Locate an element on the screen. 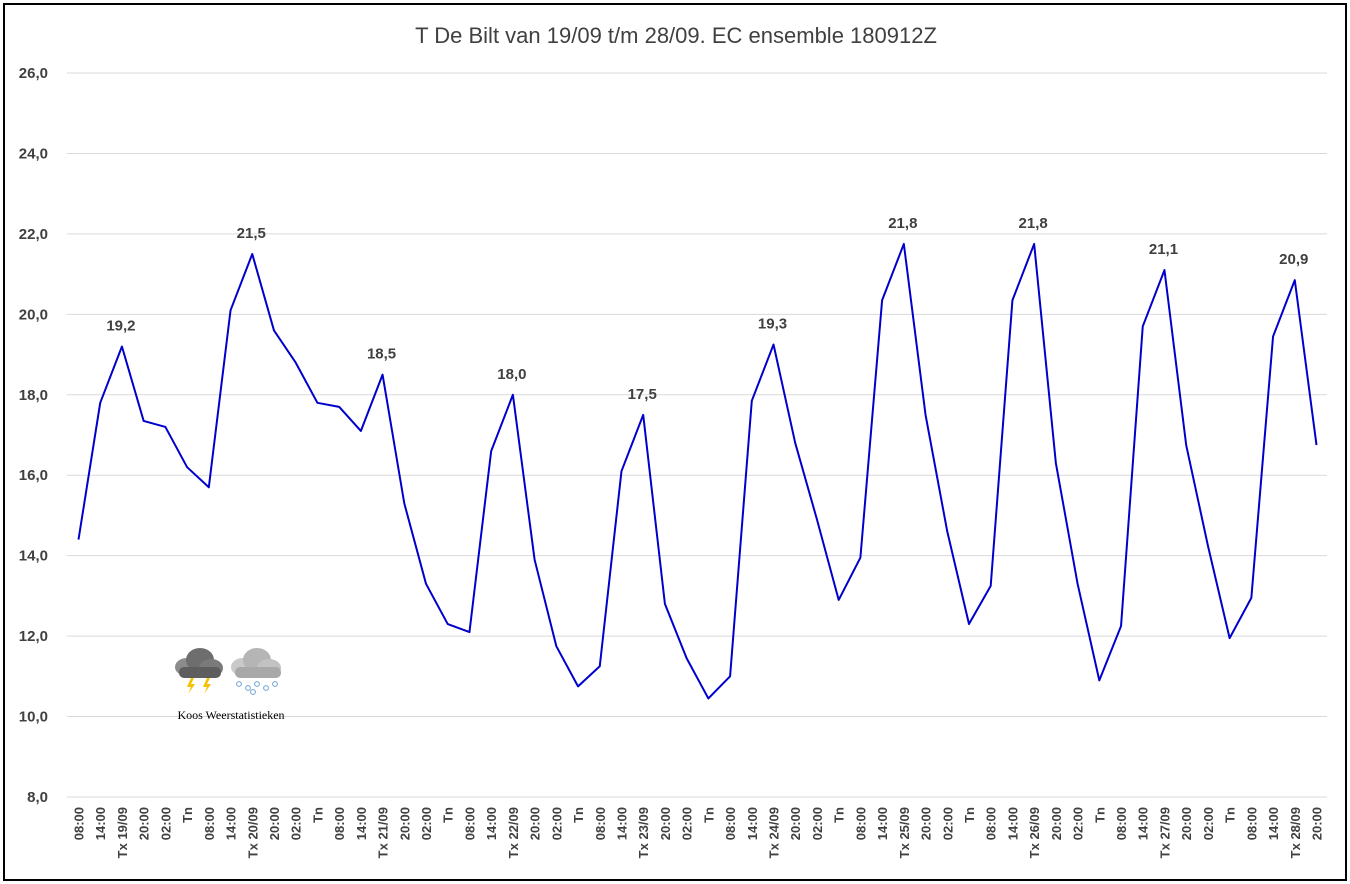  y-tick-label: 22,0 is located at coordinates (33, 234).